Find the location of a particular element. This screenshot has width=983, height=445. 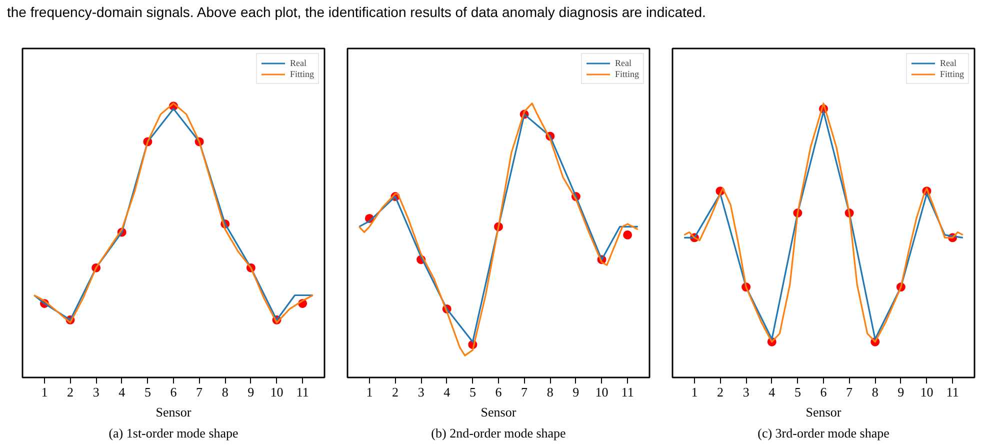

text: (c) 3rd-order mode shape is located at coordinates (824, 433).